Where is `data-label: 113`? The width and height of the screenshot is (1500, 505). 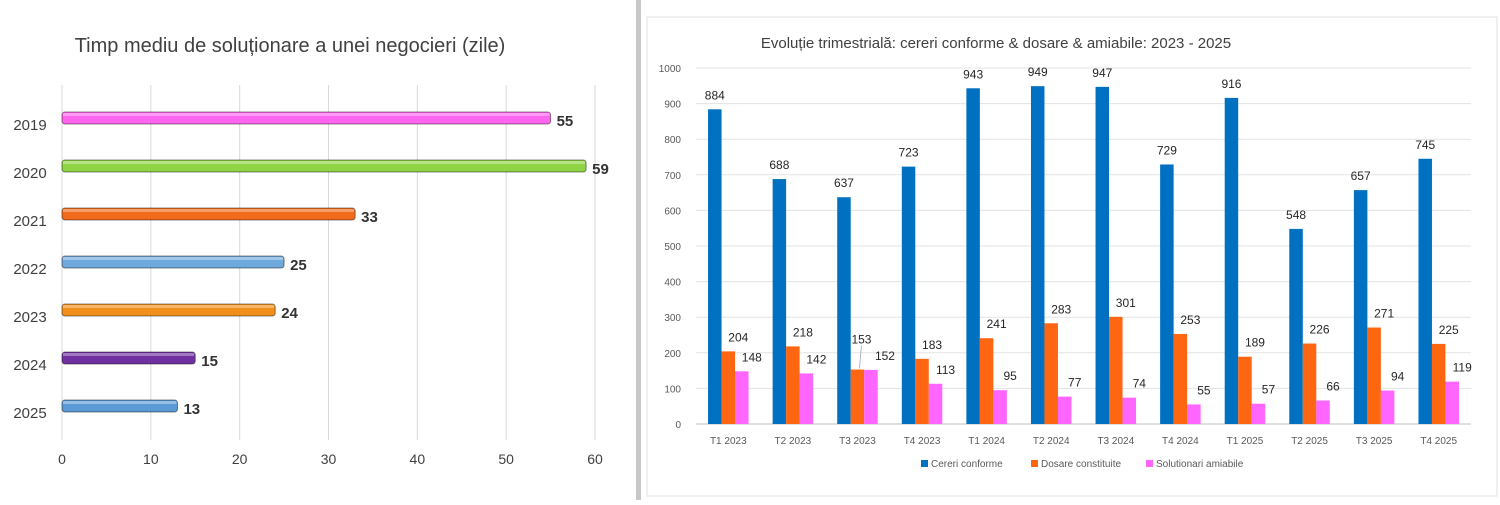 data-label: 113 is located at coordinates (945, 370).